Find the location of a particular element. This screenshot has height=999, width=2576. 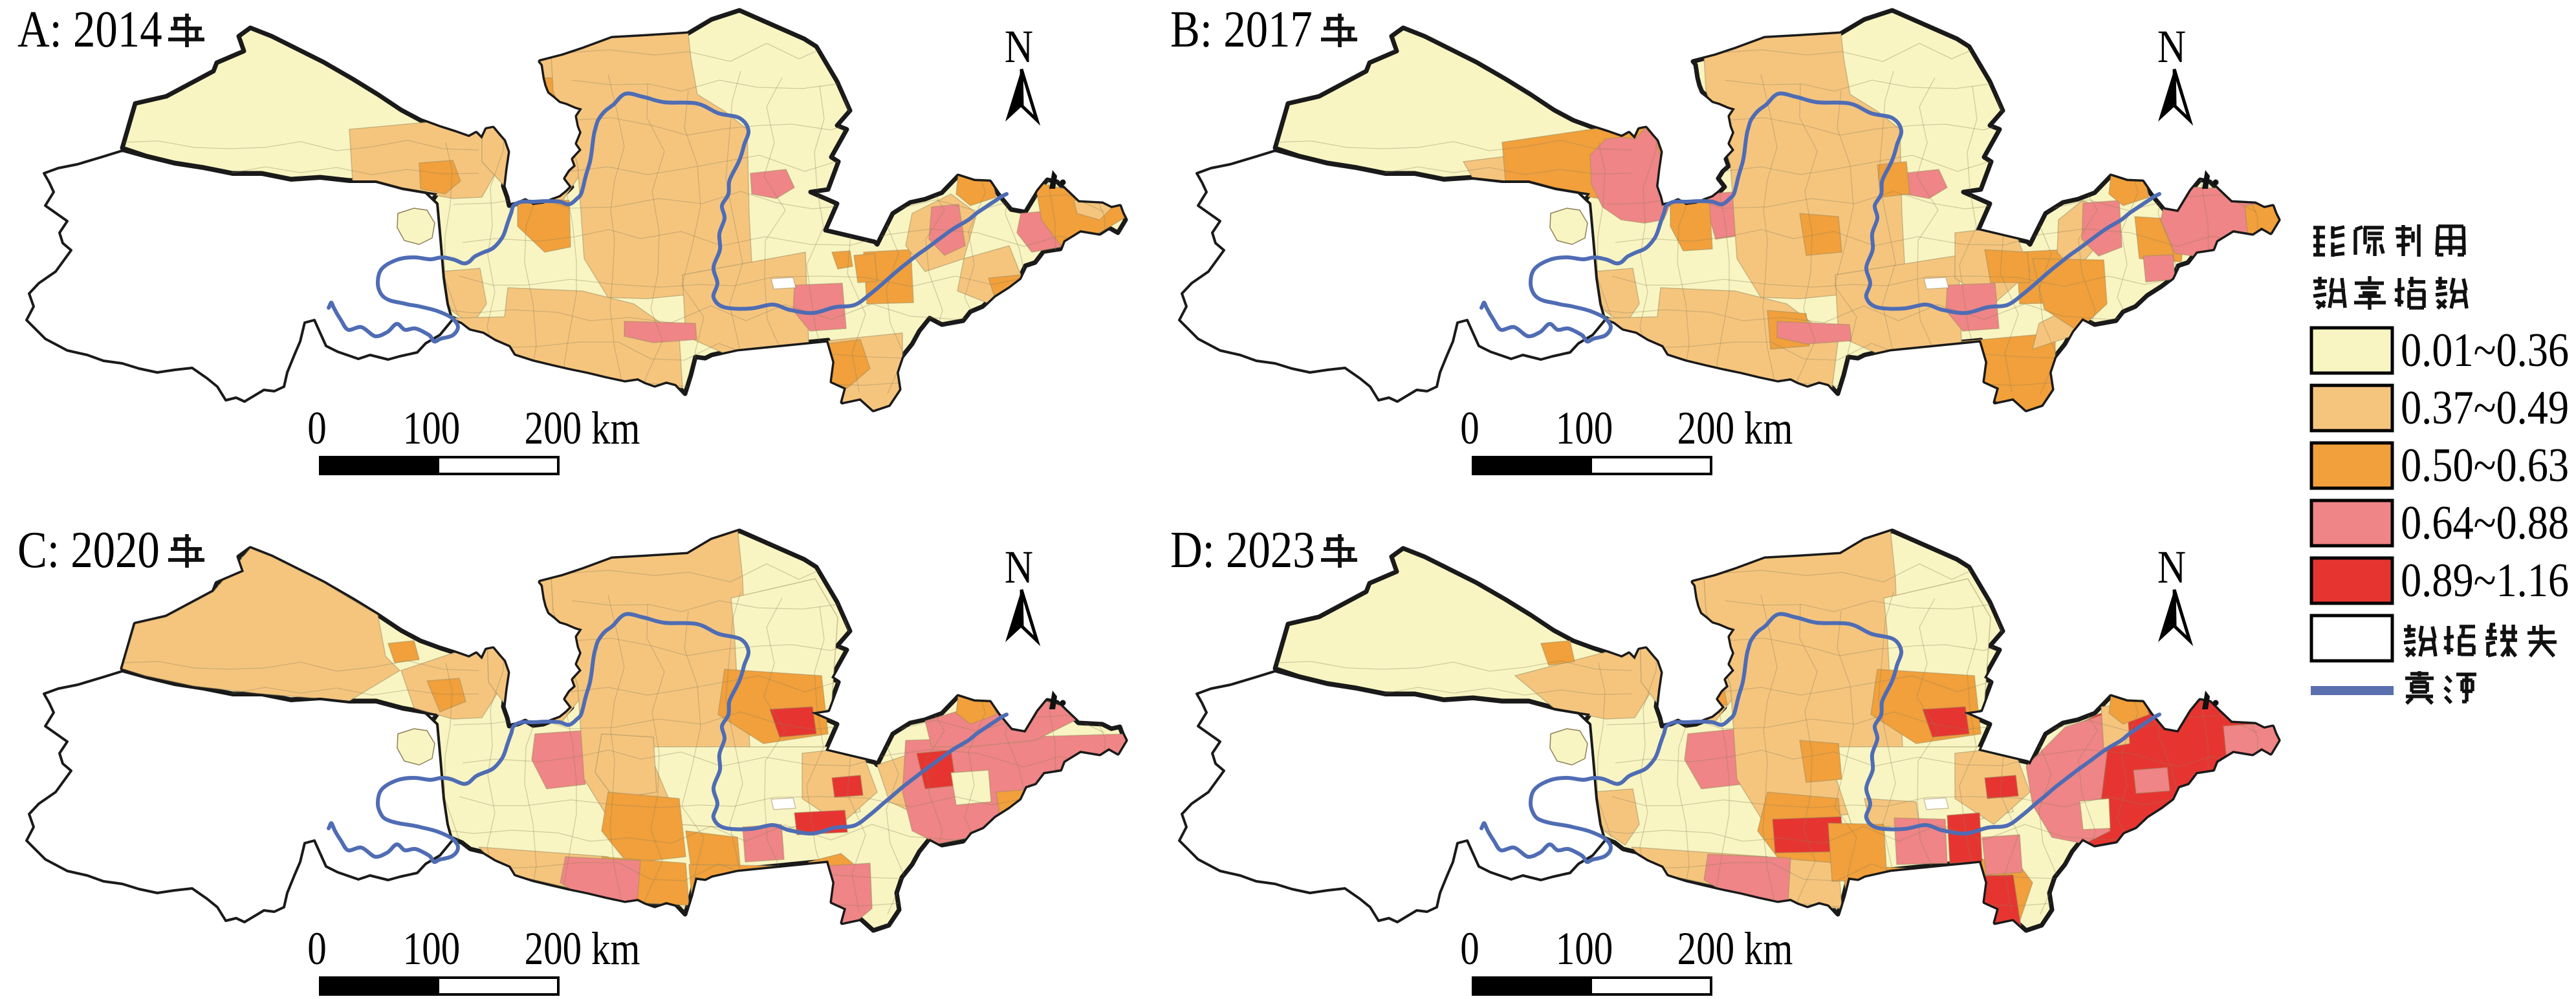

svg-text: C: 2020 is located at coordinates (88, 550).